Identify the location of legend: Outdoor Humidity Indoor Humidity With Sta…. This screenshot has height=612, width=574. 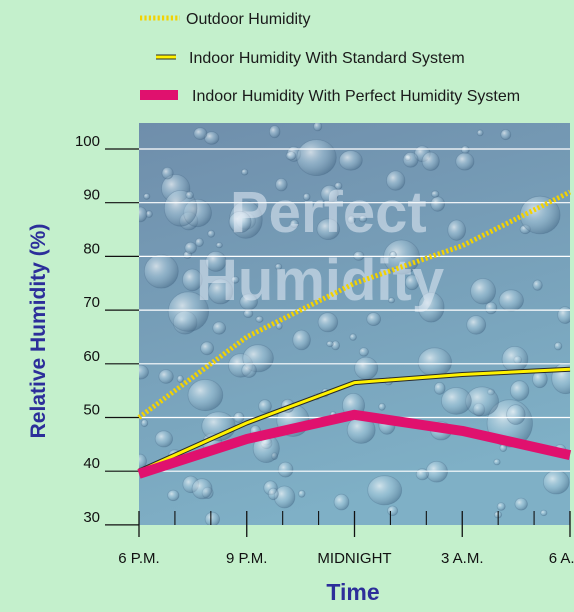
(330, 58).